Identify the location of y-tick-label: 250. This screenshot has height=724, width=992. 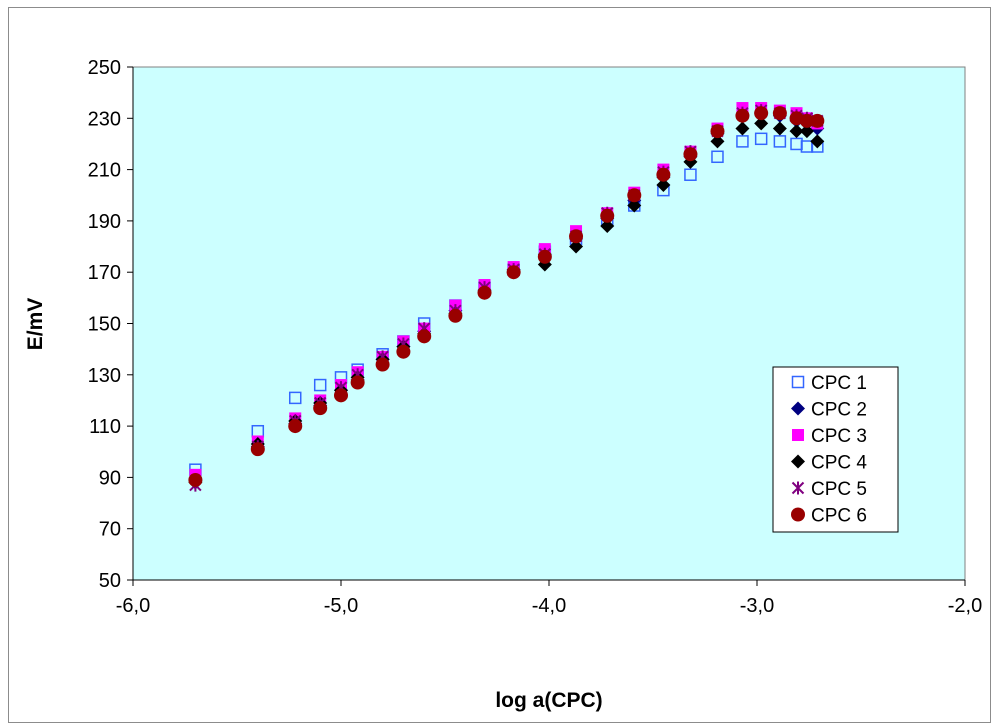
(104, 68).